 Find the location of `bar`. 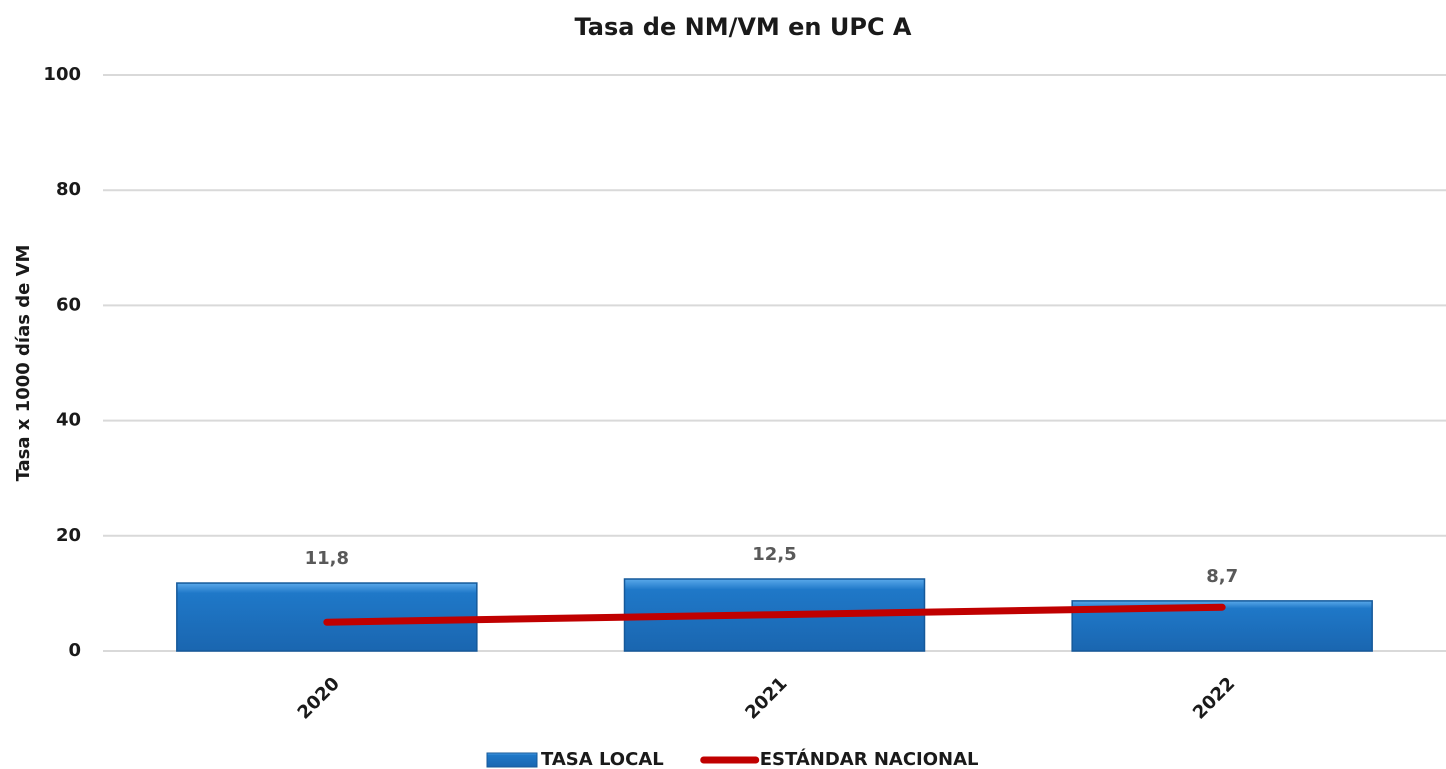

bar is located at coordinates (327, 617).